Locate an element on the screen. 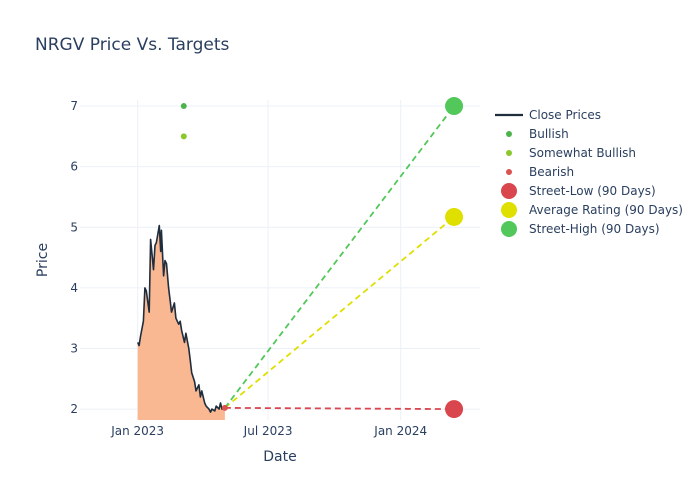 This screenshot has height=500, width=700. legend-label-somewhat-bullish: Somewhat Bullish is located at coordinates (582, 153).